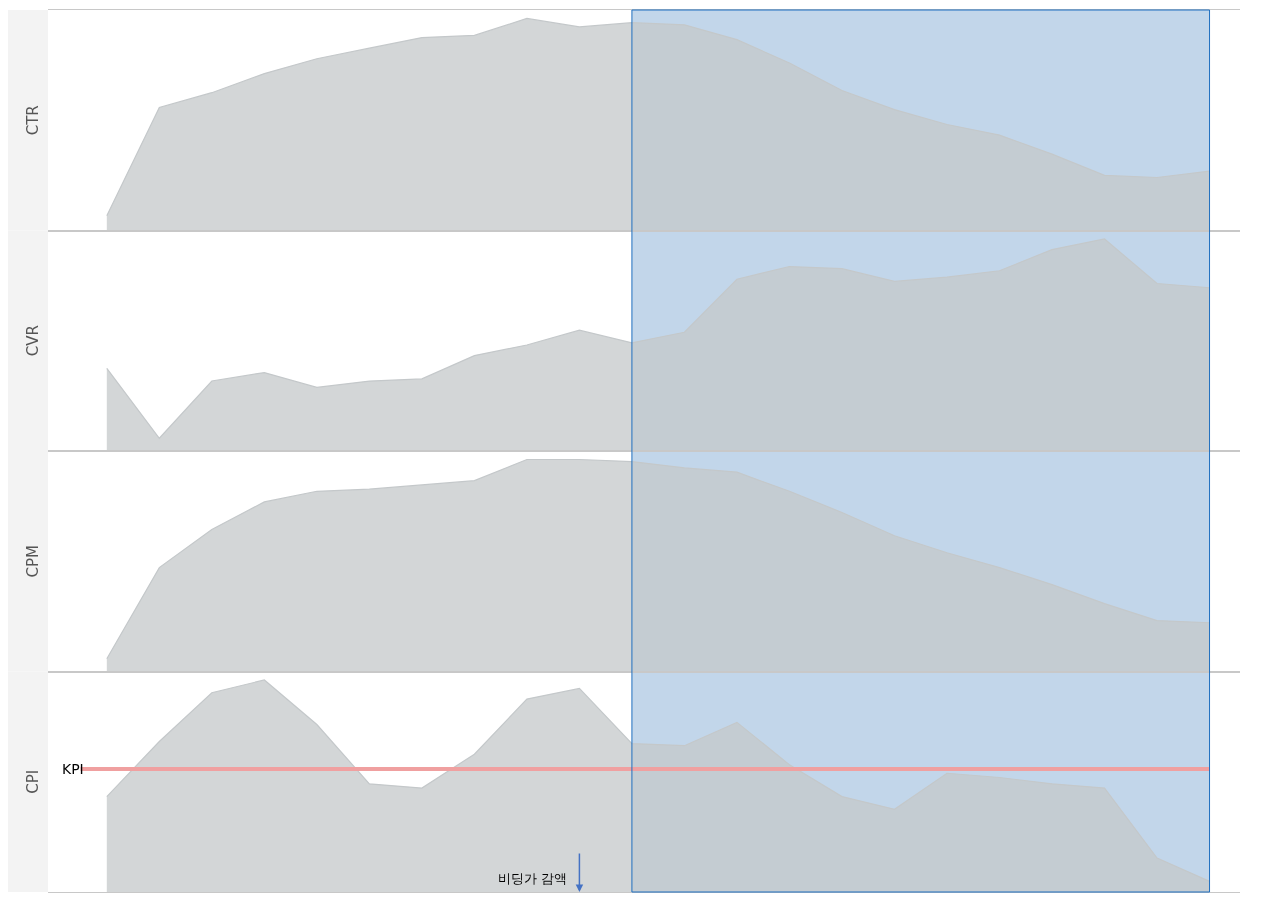  I want to click on y-axis-title: CVR, so click(33, 341).